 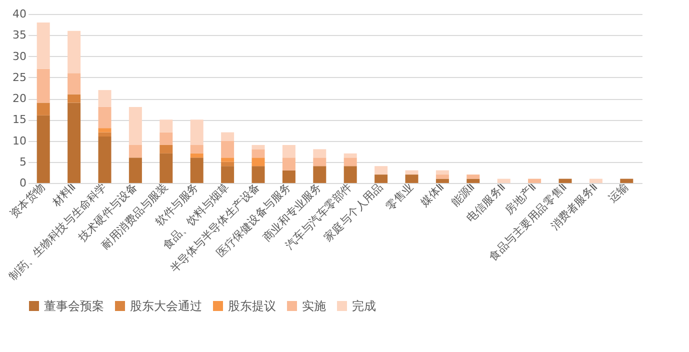 I want to click on legend-label: 完成, so click(x=364, y=306).